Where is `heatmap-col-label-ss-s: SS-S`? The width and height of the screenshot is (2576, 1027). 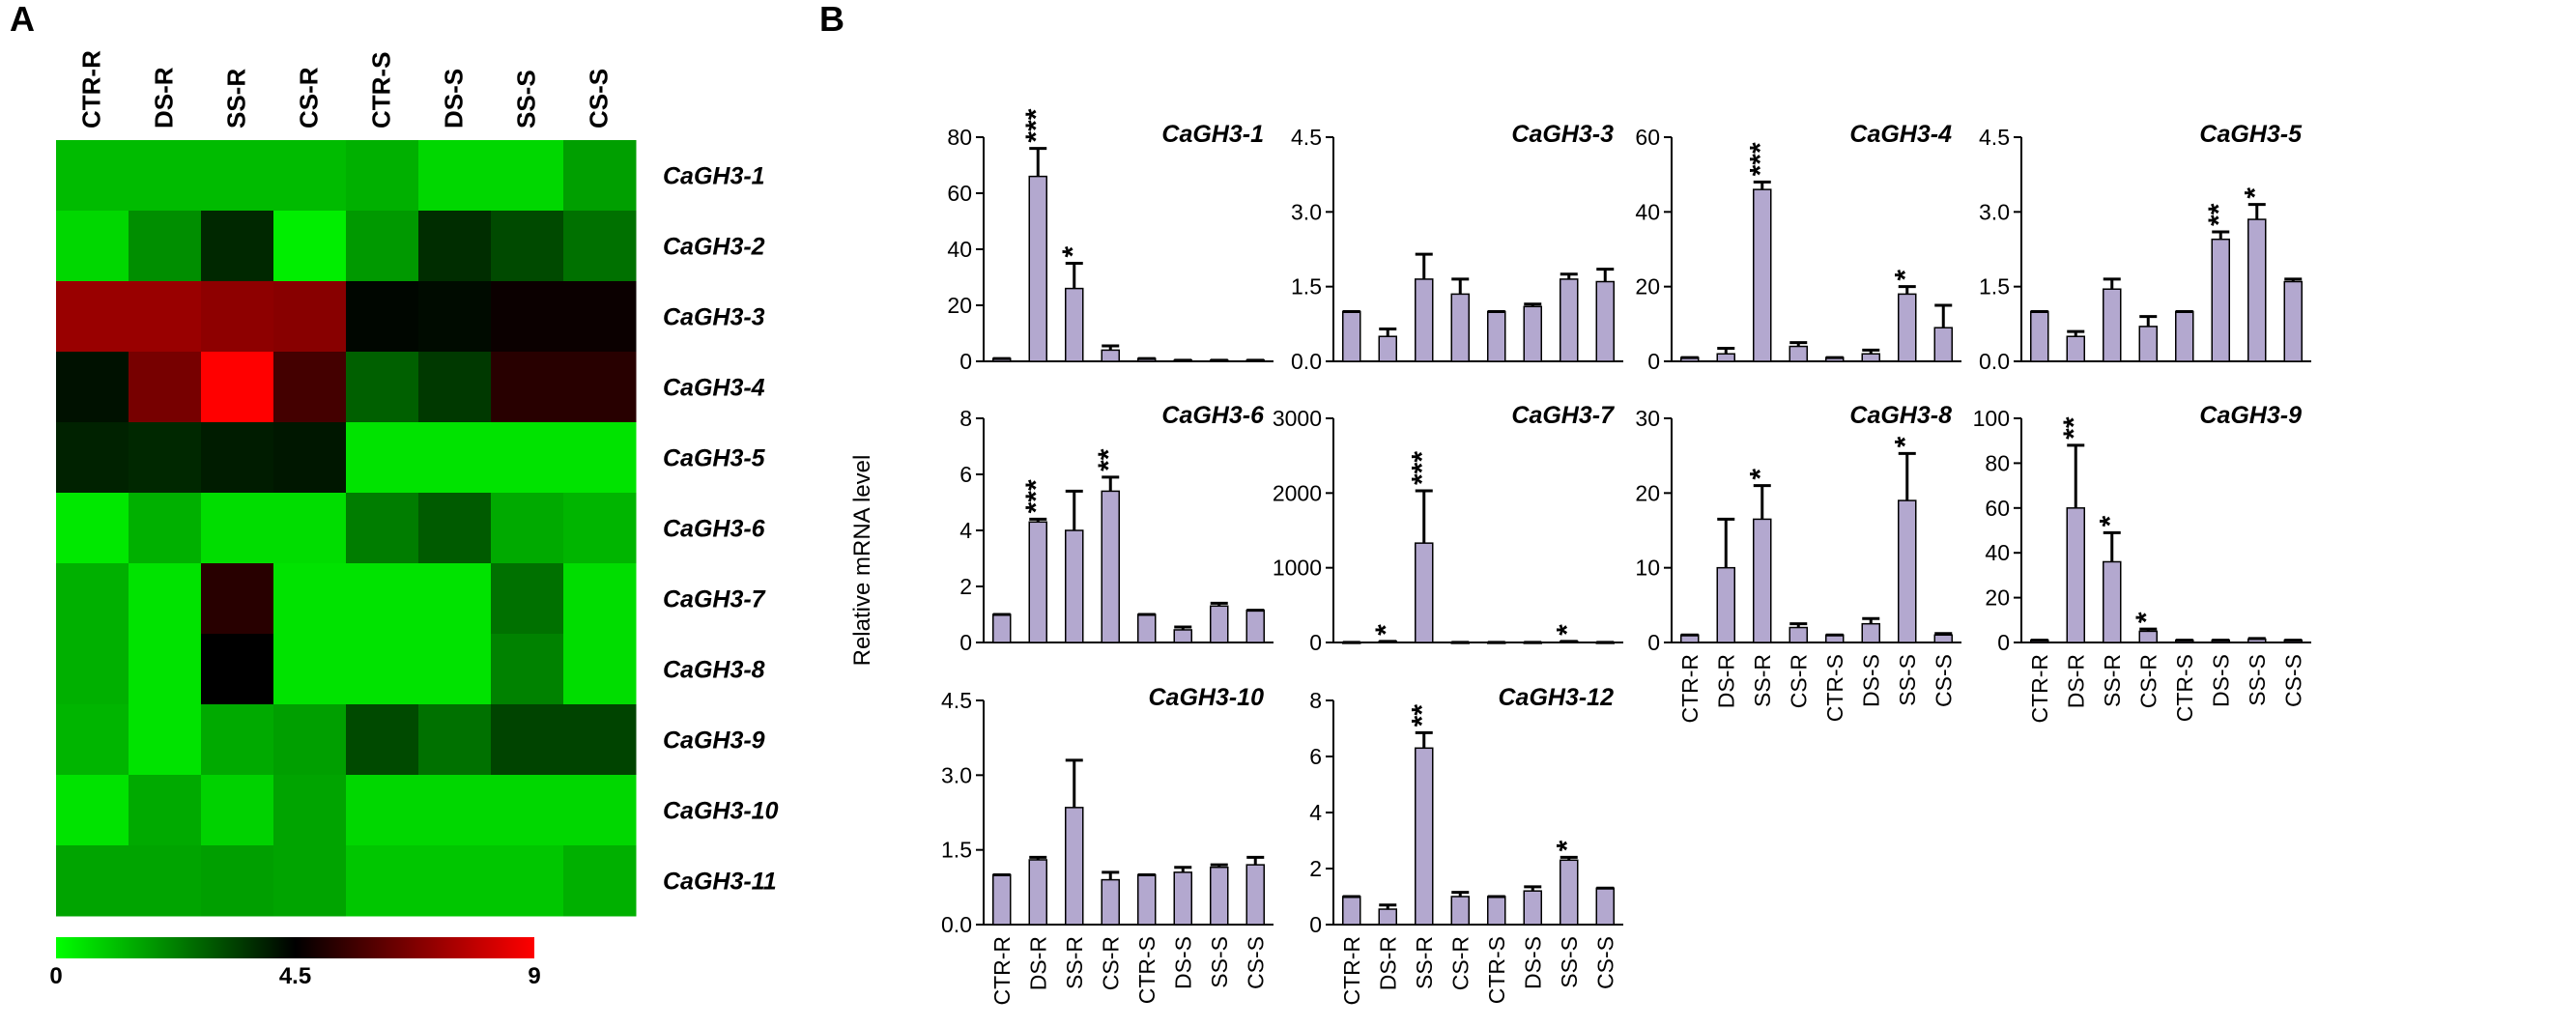 heatmap-col-label-ss-s: SS-S is located at coordinates (527, 99).